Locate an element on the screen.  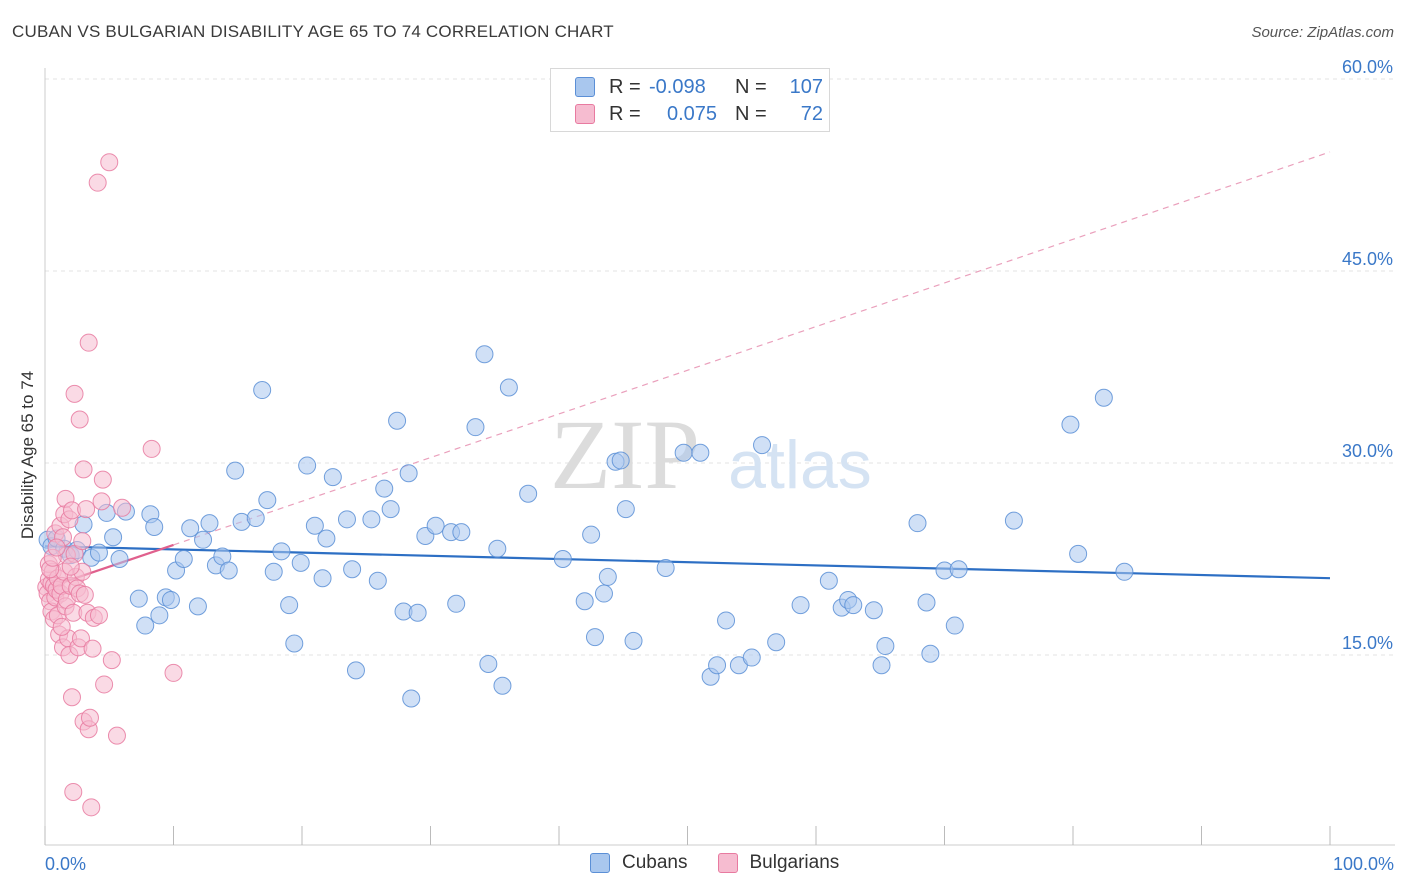
y-axis-label: Disability Age 65 to 74 is located at coordinates (27, 455).